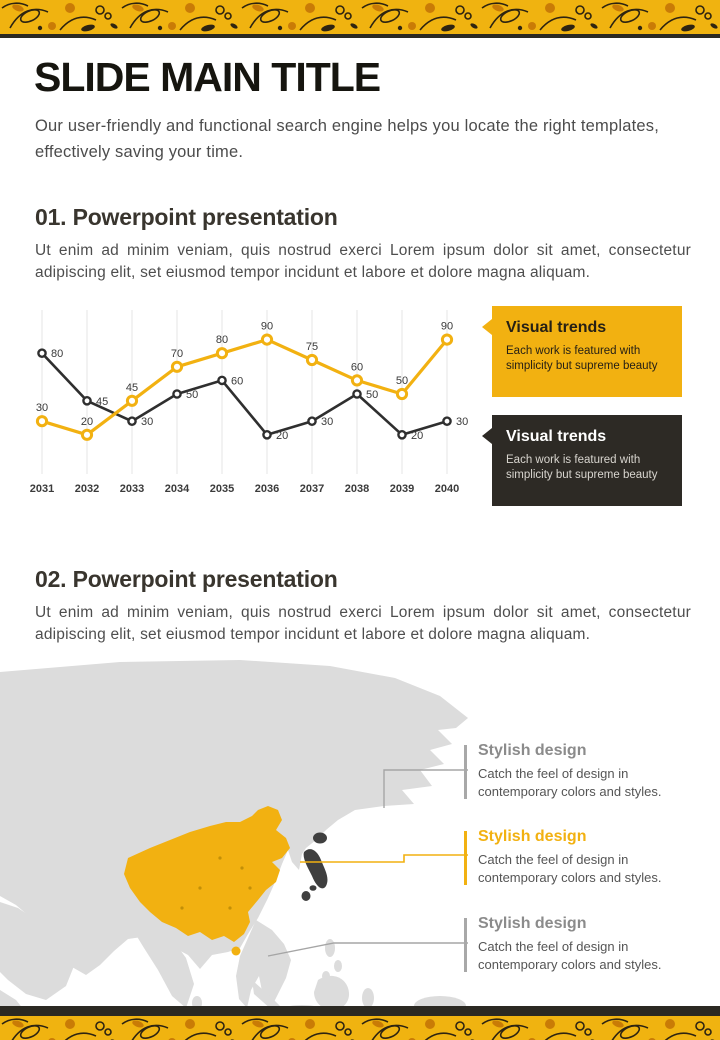 Image resolution: width=720 pixels, height=1040 pixels. What do you see at coordinates (357, 489) in the screenshot?
I see `svg-text: 2038` at bounding box center [357, 489].